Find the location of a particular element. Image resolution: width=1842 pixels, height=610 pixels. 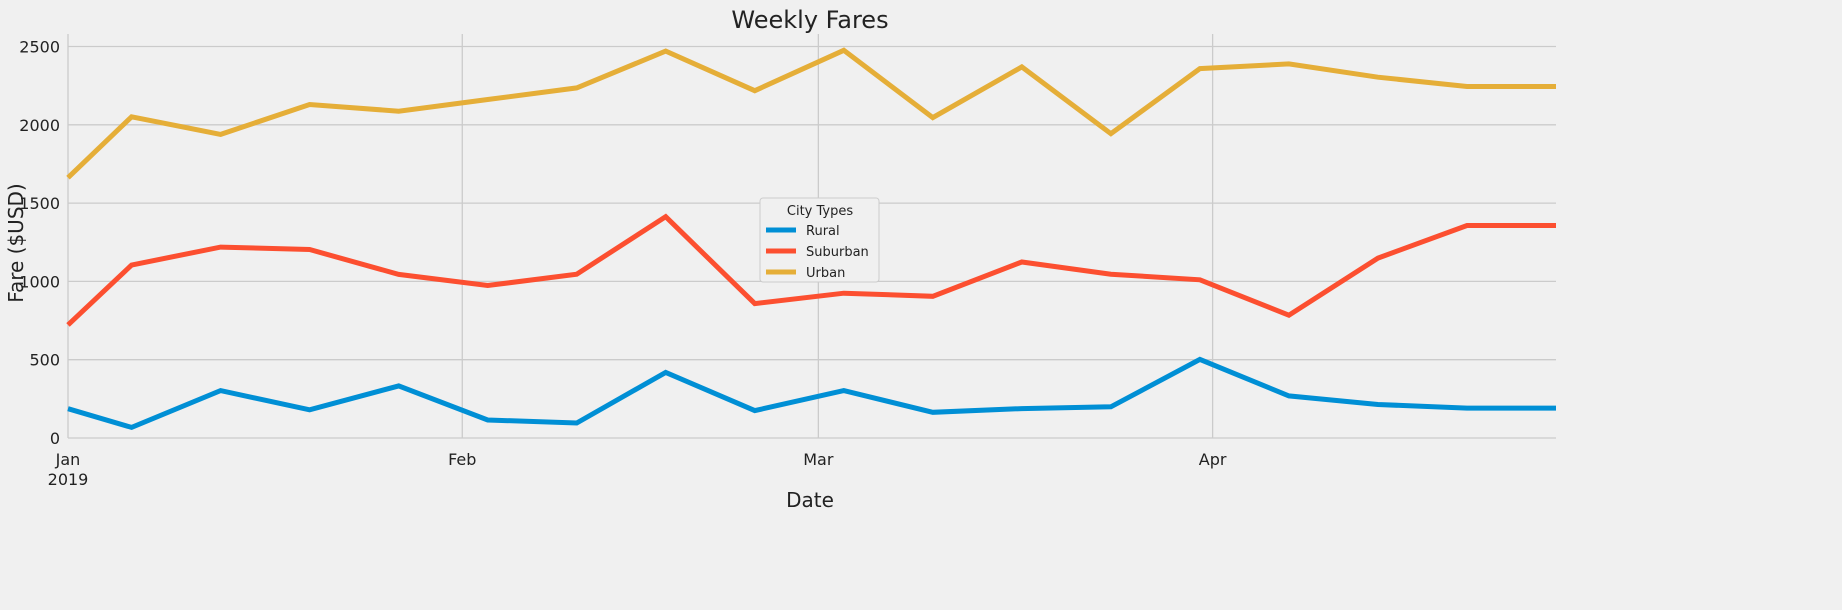

legend: City Types Rural Suburban Urban is located at coordinates (819, 240).